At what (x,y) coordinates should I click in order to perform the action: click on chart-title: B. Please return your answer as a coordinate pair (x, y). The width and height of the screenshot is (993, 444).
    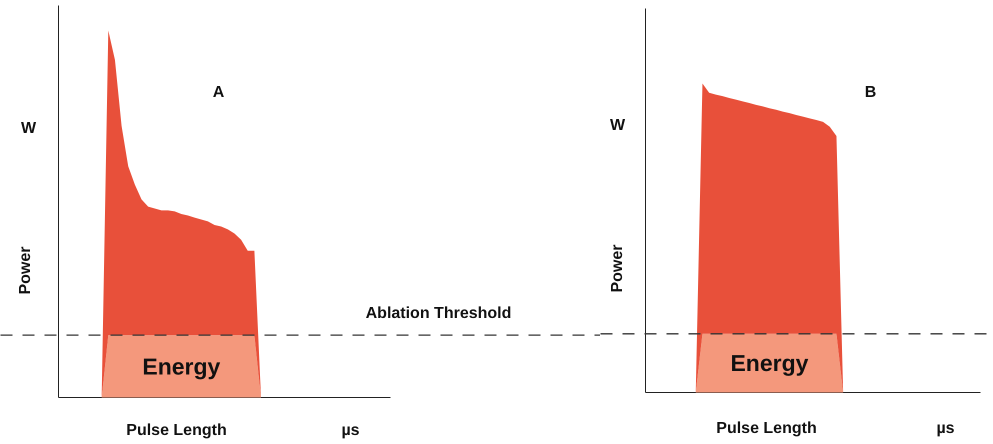
    Looking at the image, I should click on (870, 92).